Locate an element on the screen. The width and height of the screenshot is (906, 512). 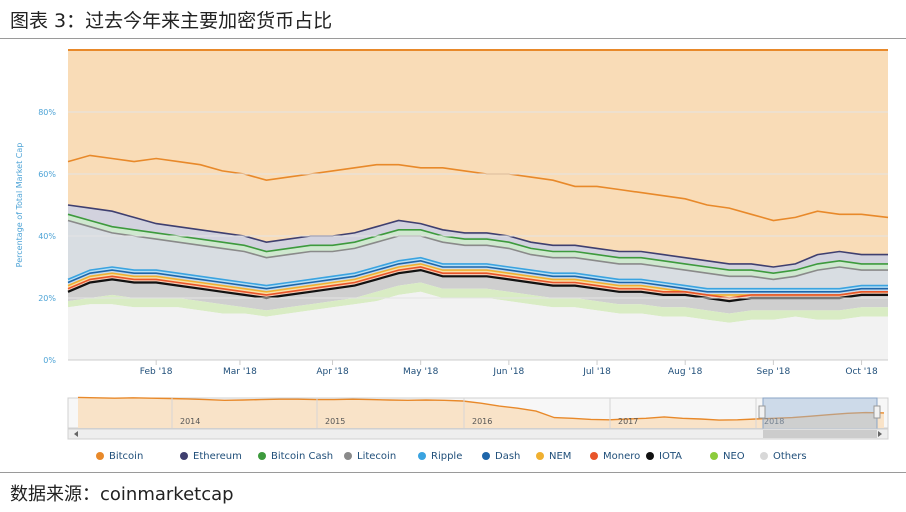
legend-item-ethereum: Ethereum is located at coordinates (211, 456).